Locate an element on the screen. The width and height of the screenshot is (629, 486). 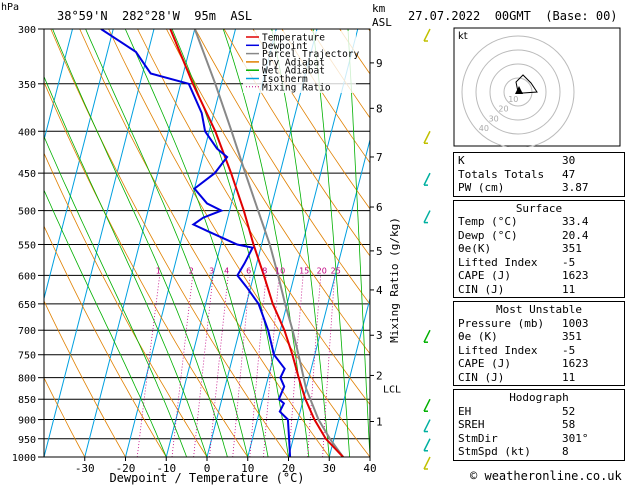
temp-tick-label: -10 is located at coordinates (166, 468).